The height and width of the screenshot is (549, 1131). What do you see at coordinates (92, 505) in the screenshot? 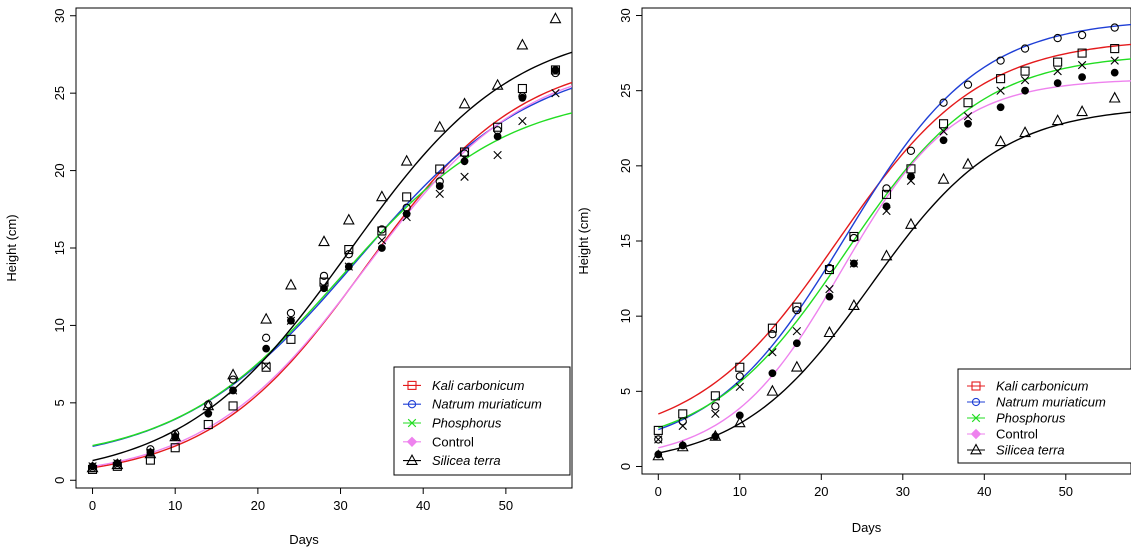
I see `x-tick-label-0: 0` at bounding box center [92, 505].